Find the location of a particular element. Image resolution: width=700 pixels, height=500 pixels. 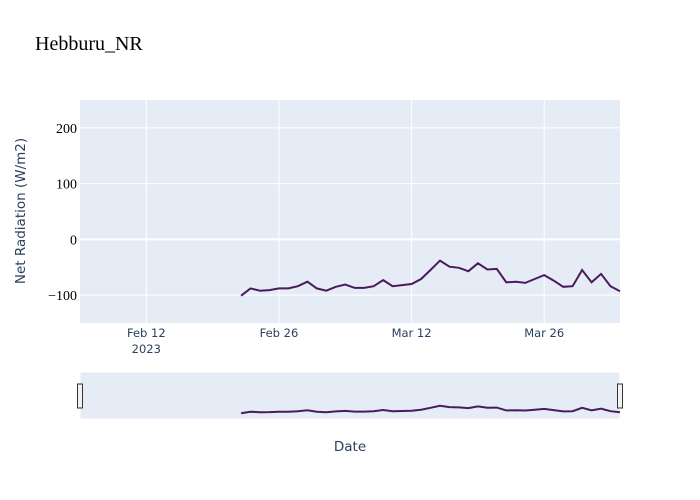

series-line is located at coordinates (430, 278).